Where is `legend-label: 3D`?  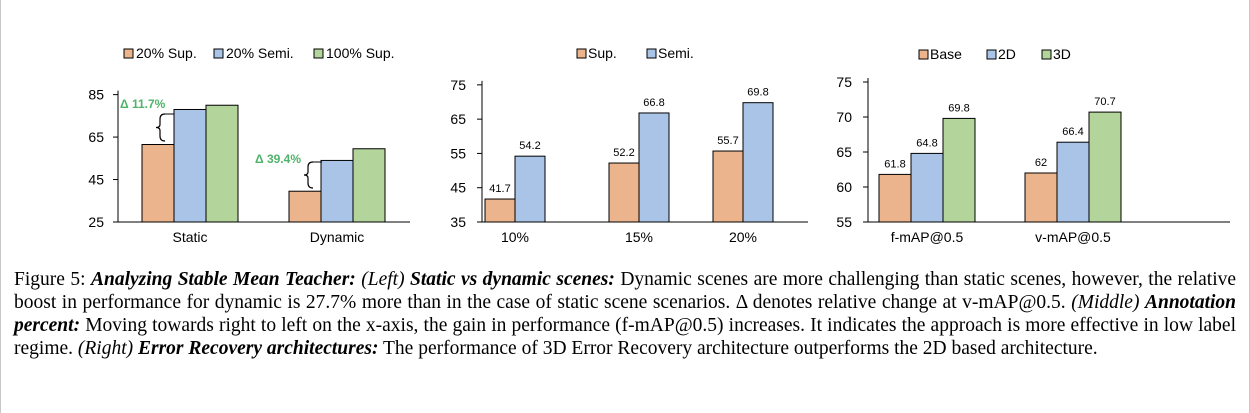
legend-label: 3D is located at coordinates (1062, 54).